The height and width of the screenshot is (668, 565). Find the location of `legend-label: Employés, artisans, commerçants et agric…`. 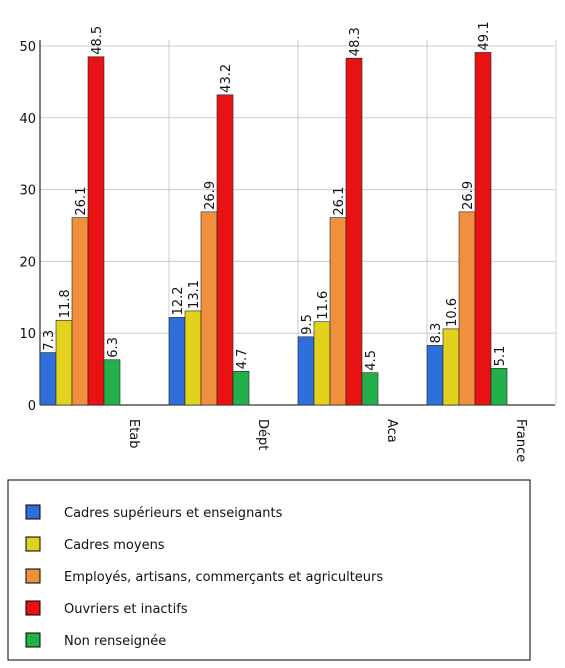

legend-label: Employés, artisans, commerçants et agric… is located at coordinates (223, 577).